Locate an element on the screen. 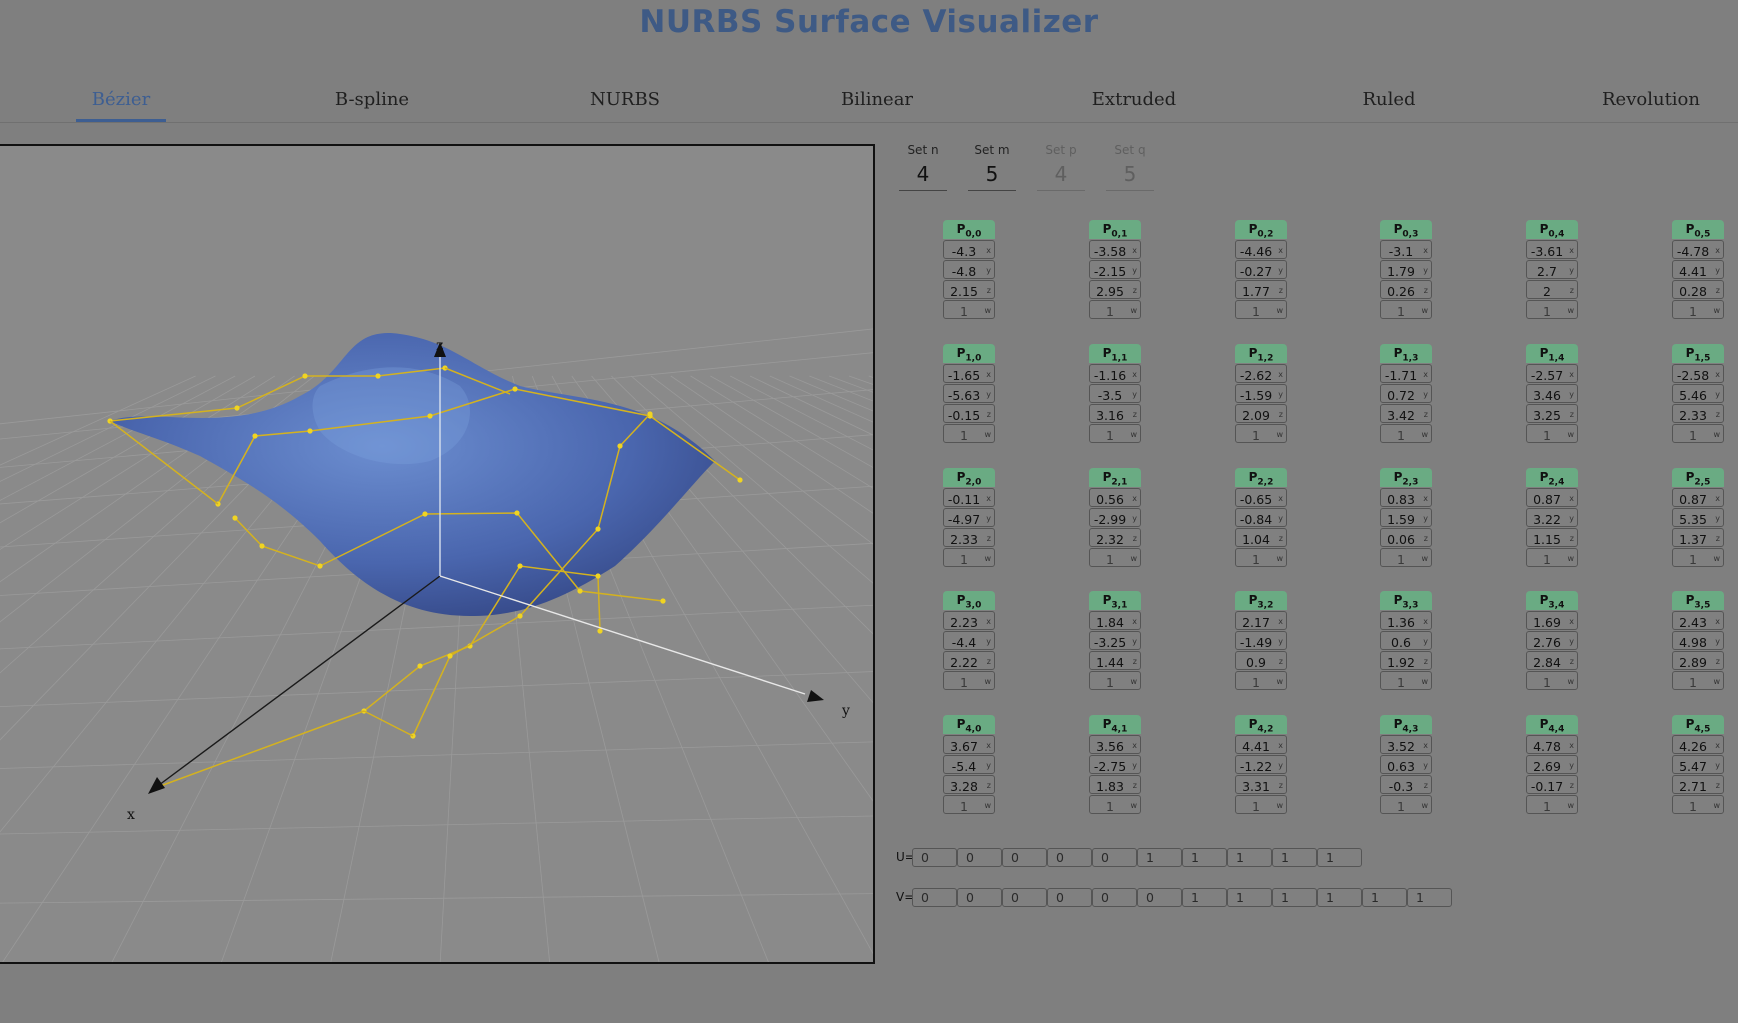 The image size is (1738, 1023). tab-nurbs: NURBS is located at coordinates (625, 99).